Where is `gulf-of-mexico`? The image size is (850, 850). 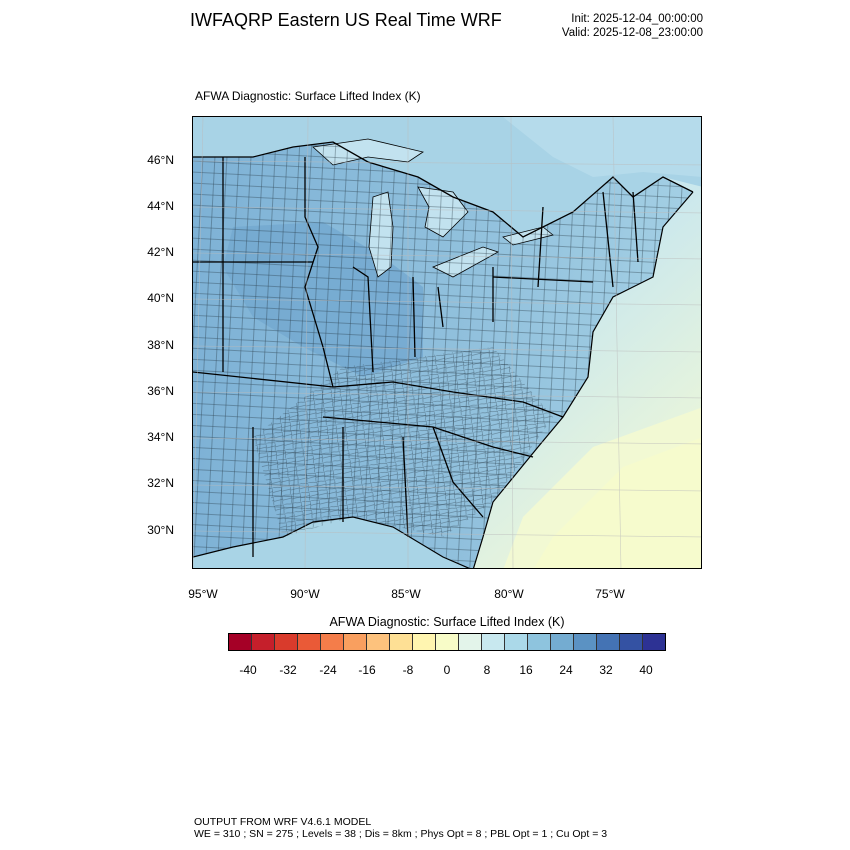 gulf-of-mexico is located at coordinates (331, 542).